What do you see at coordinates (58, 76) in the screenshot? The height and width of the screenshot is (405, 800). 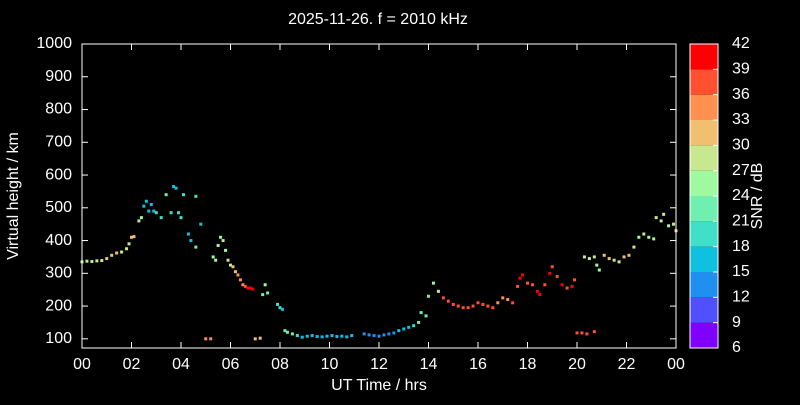 I see `y-tick-label: 900` at bounding box center [58, 76].